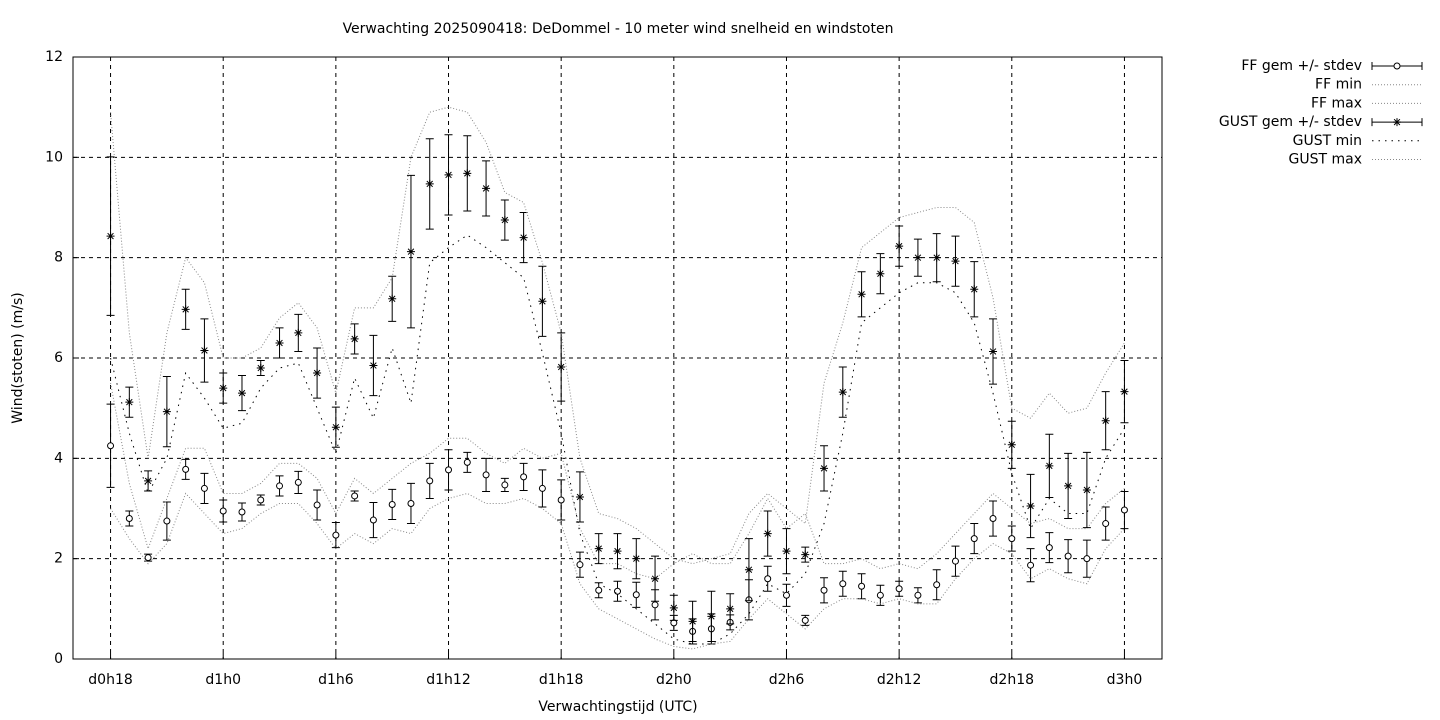  What do you see at coordinates (899, 680) in the screenshot?
I see `x-tick-label: d2h12` at bounding box center [899, 680].